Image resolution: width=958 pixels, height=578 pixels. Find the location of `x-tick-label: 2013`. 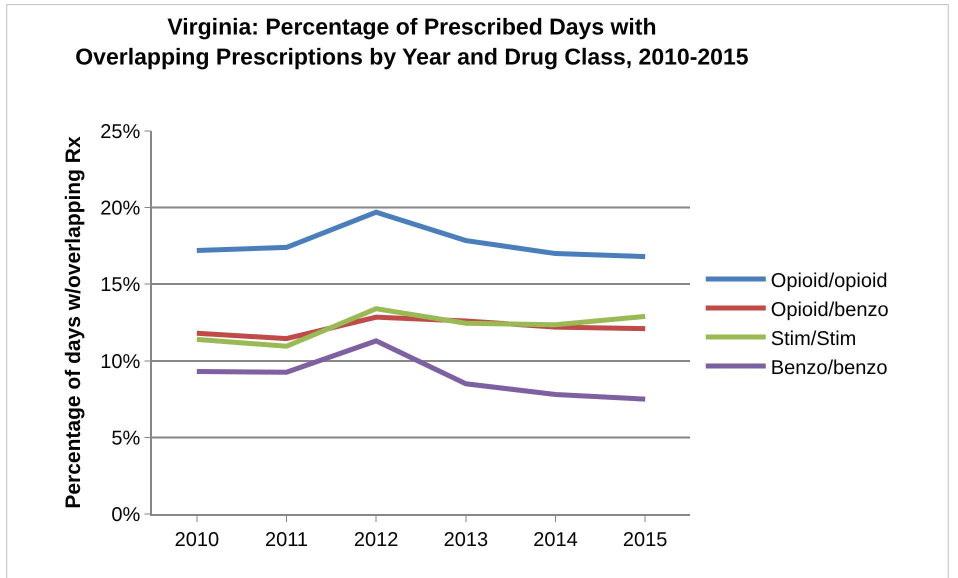

x-tick-label: 2013 is located at coordinates (466, 539).